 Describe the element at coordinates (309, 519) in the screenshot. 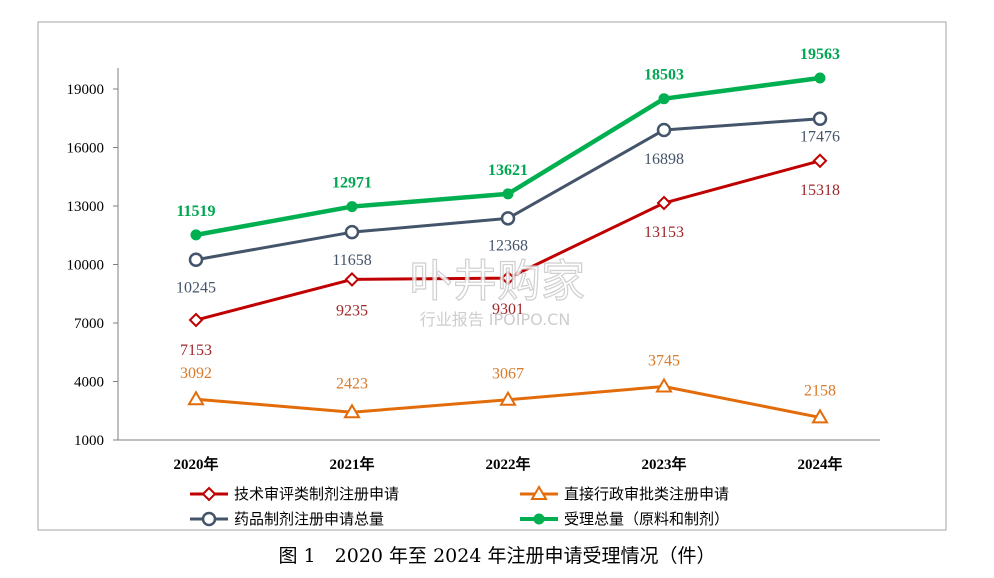

I see `legend-label: 药品制剂注册申请总量` at that location.